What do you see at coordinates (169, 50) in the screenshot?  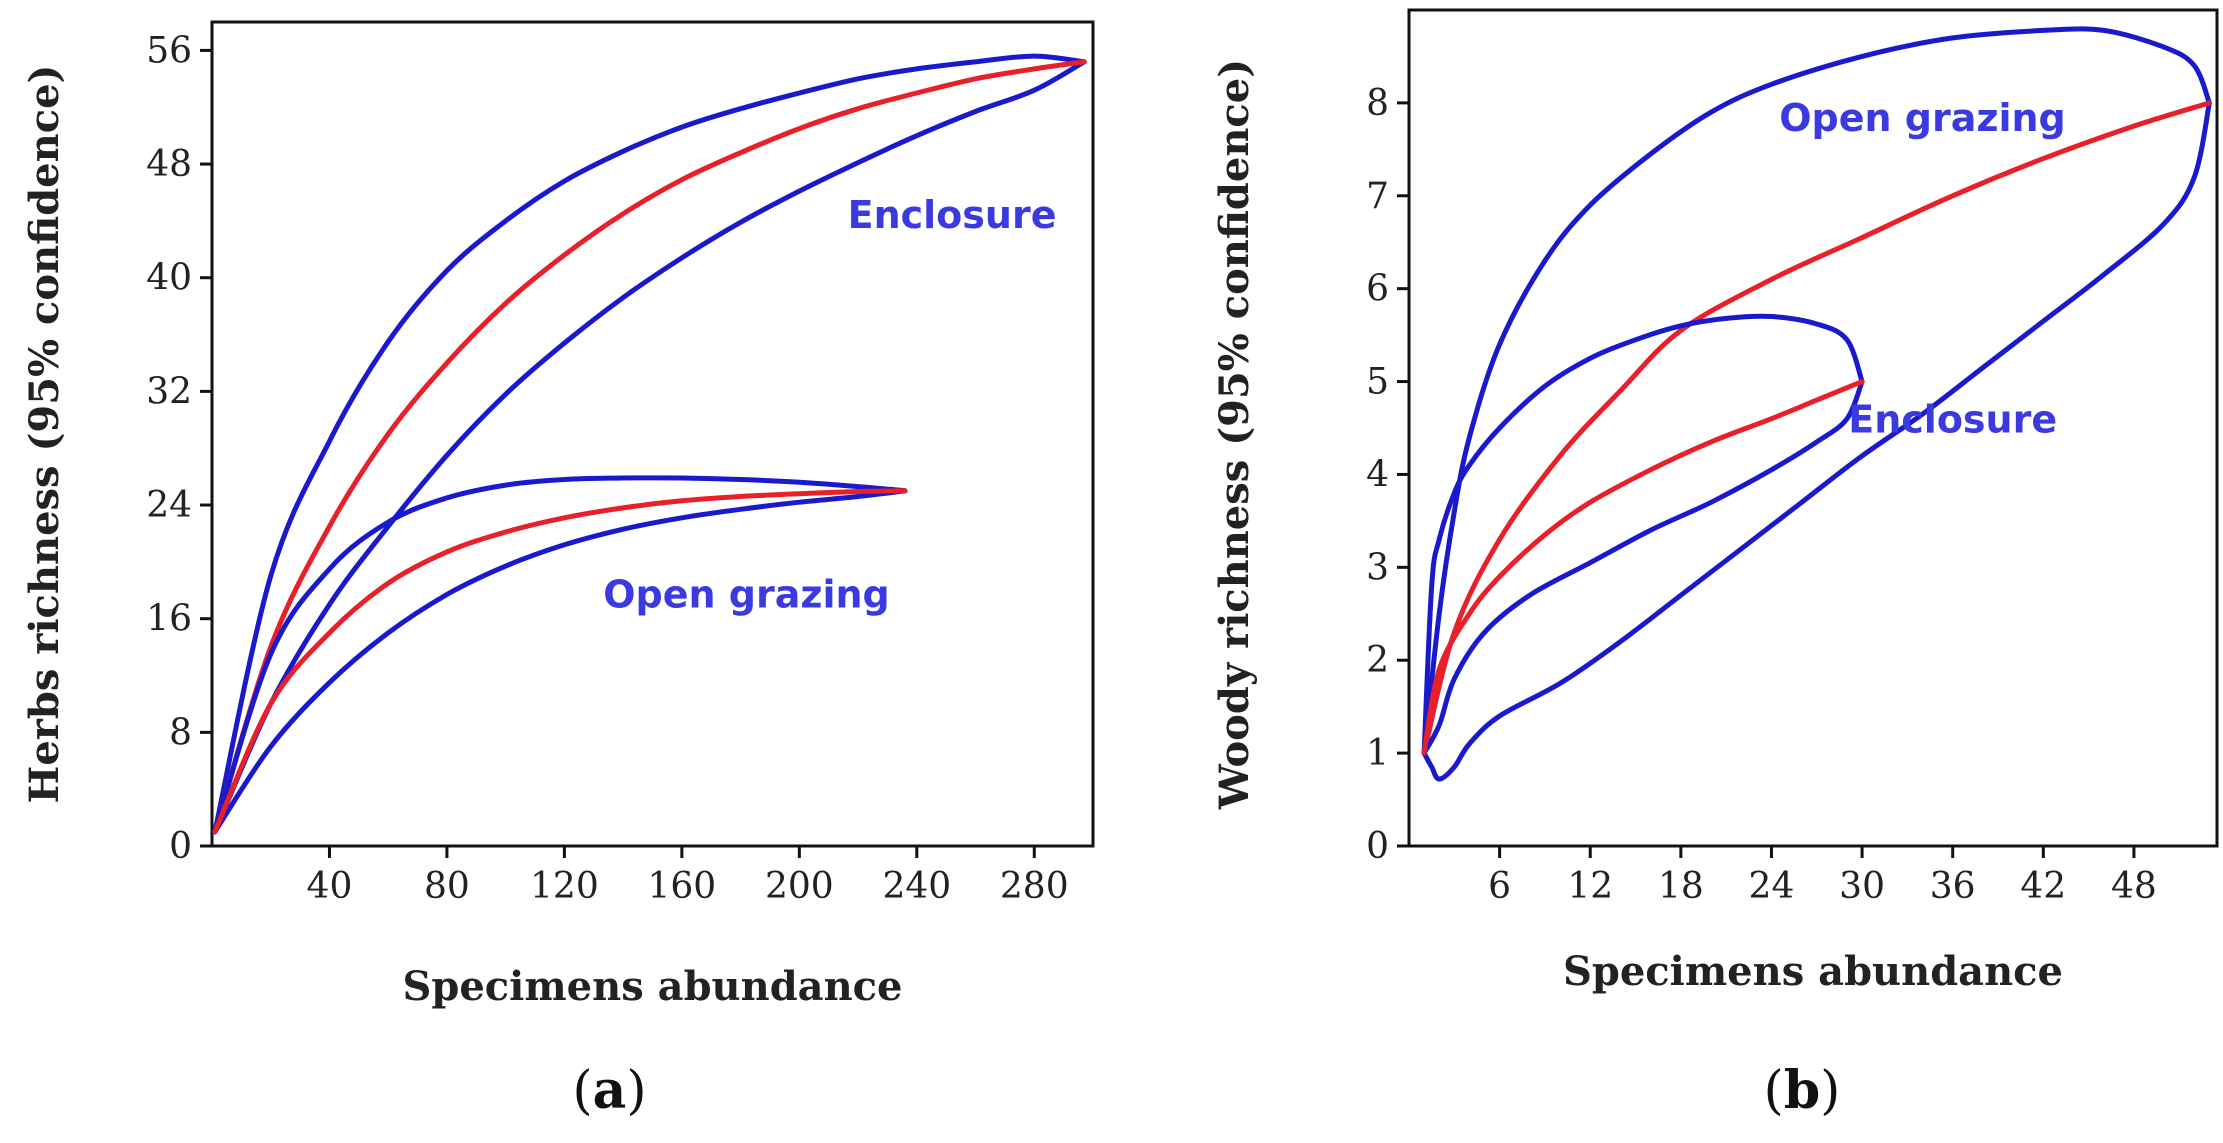 I see `y-tick-label-a: 56` at bounding box center [169, 50].